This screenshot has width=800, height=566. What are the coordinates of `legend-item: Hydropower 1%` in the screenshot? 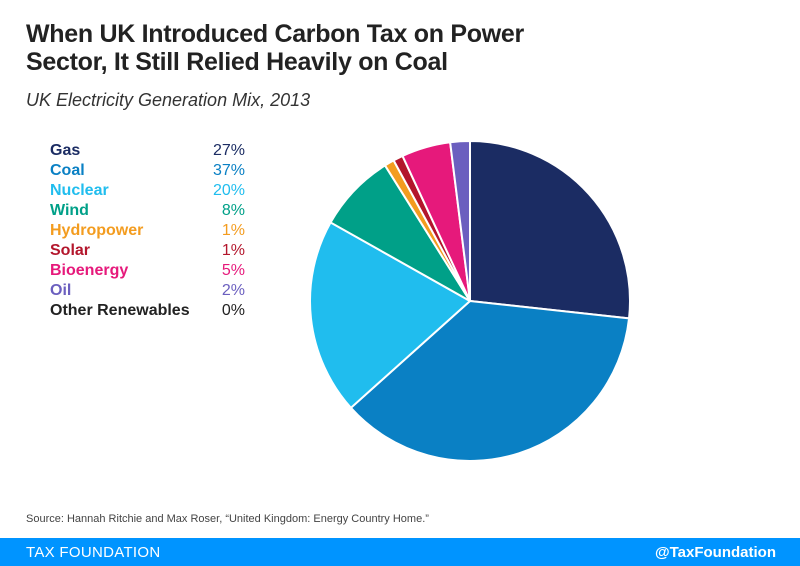 It's located at (147, 231).